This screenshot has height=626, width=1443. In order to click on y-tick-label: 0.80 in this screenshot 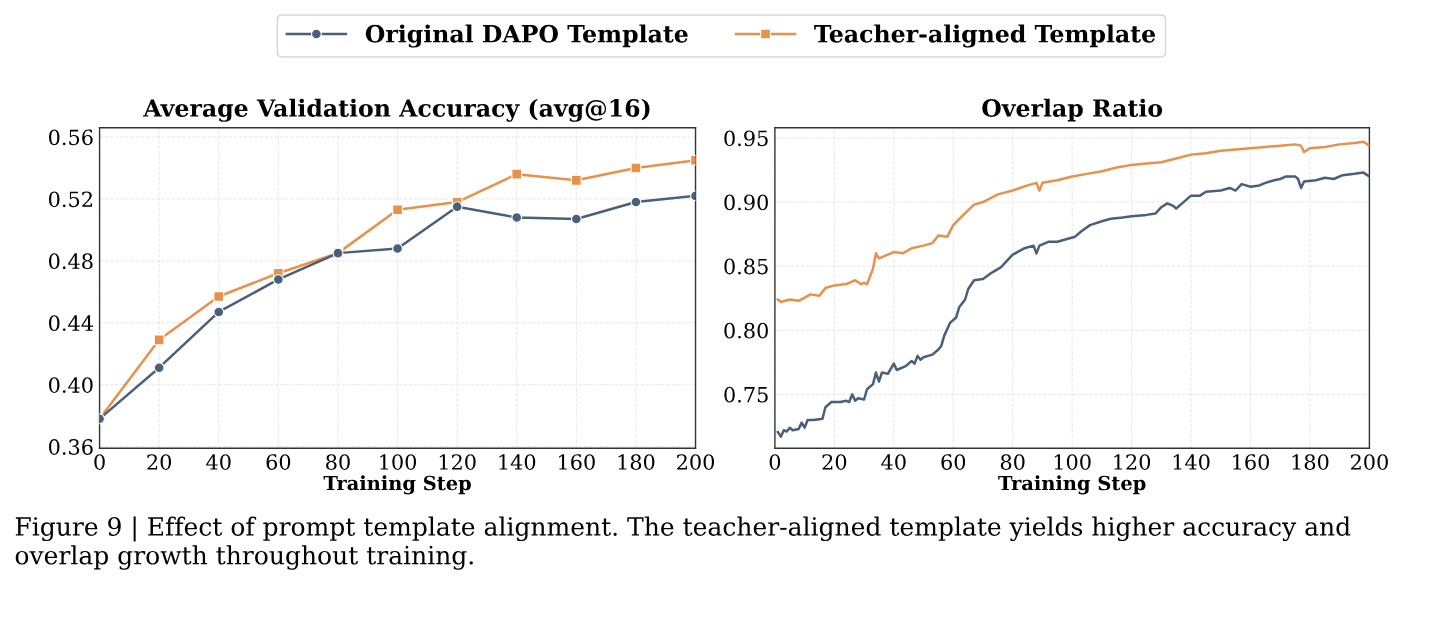, I will do `click(746, 330)`.